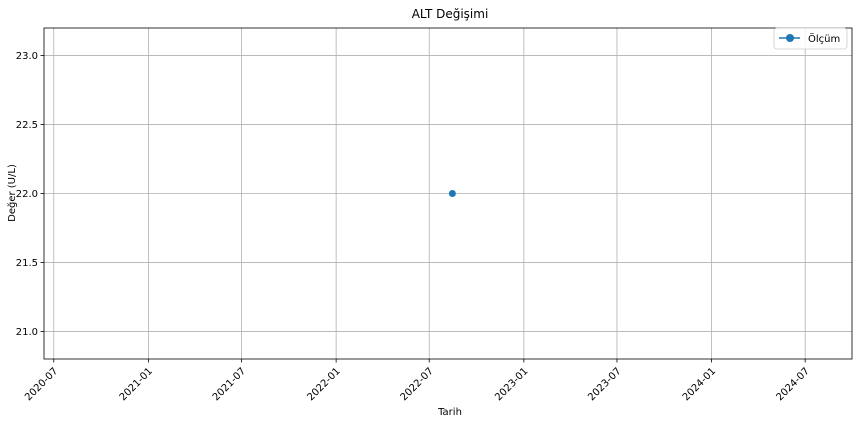 The width and height of the screenshot is (856, 424). I want to click on x-tick-label: 2021-01, so click(136, 384).